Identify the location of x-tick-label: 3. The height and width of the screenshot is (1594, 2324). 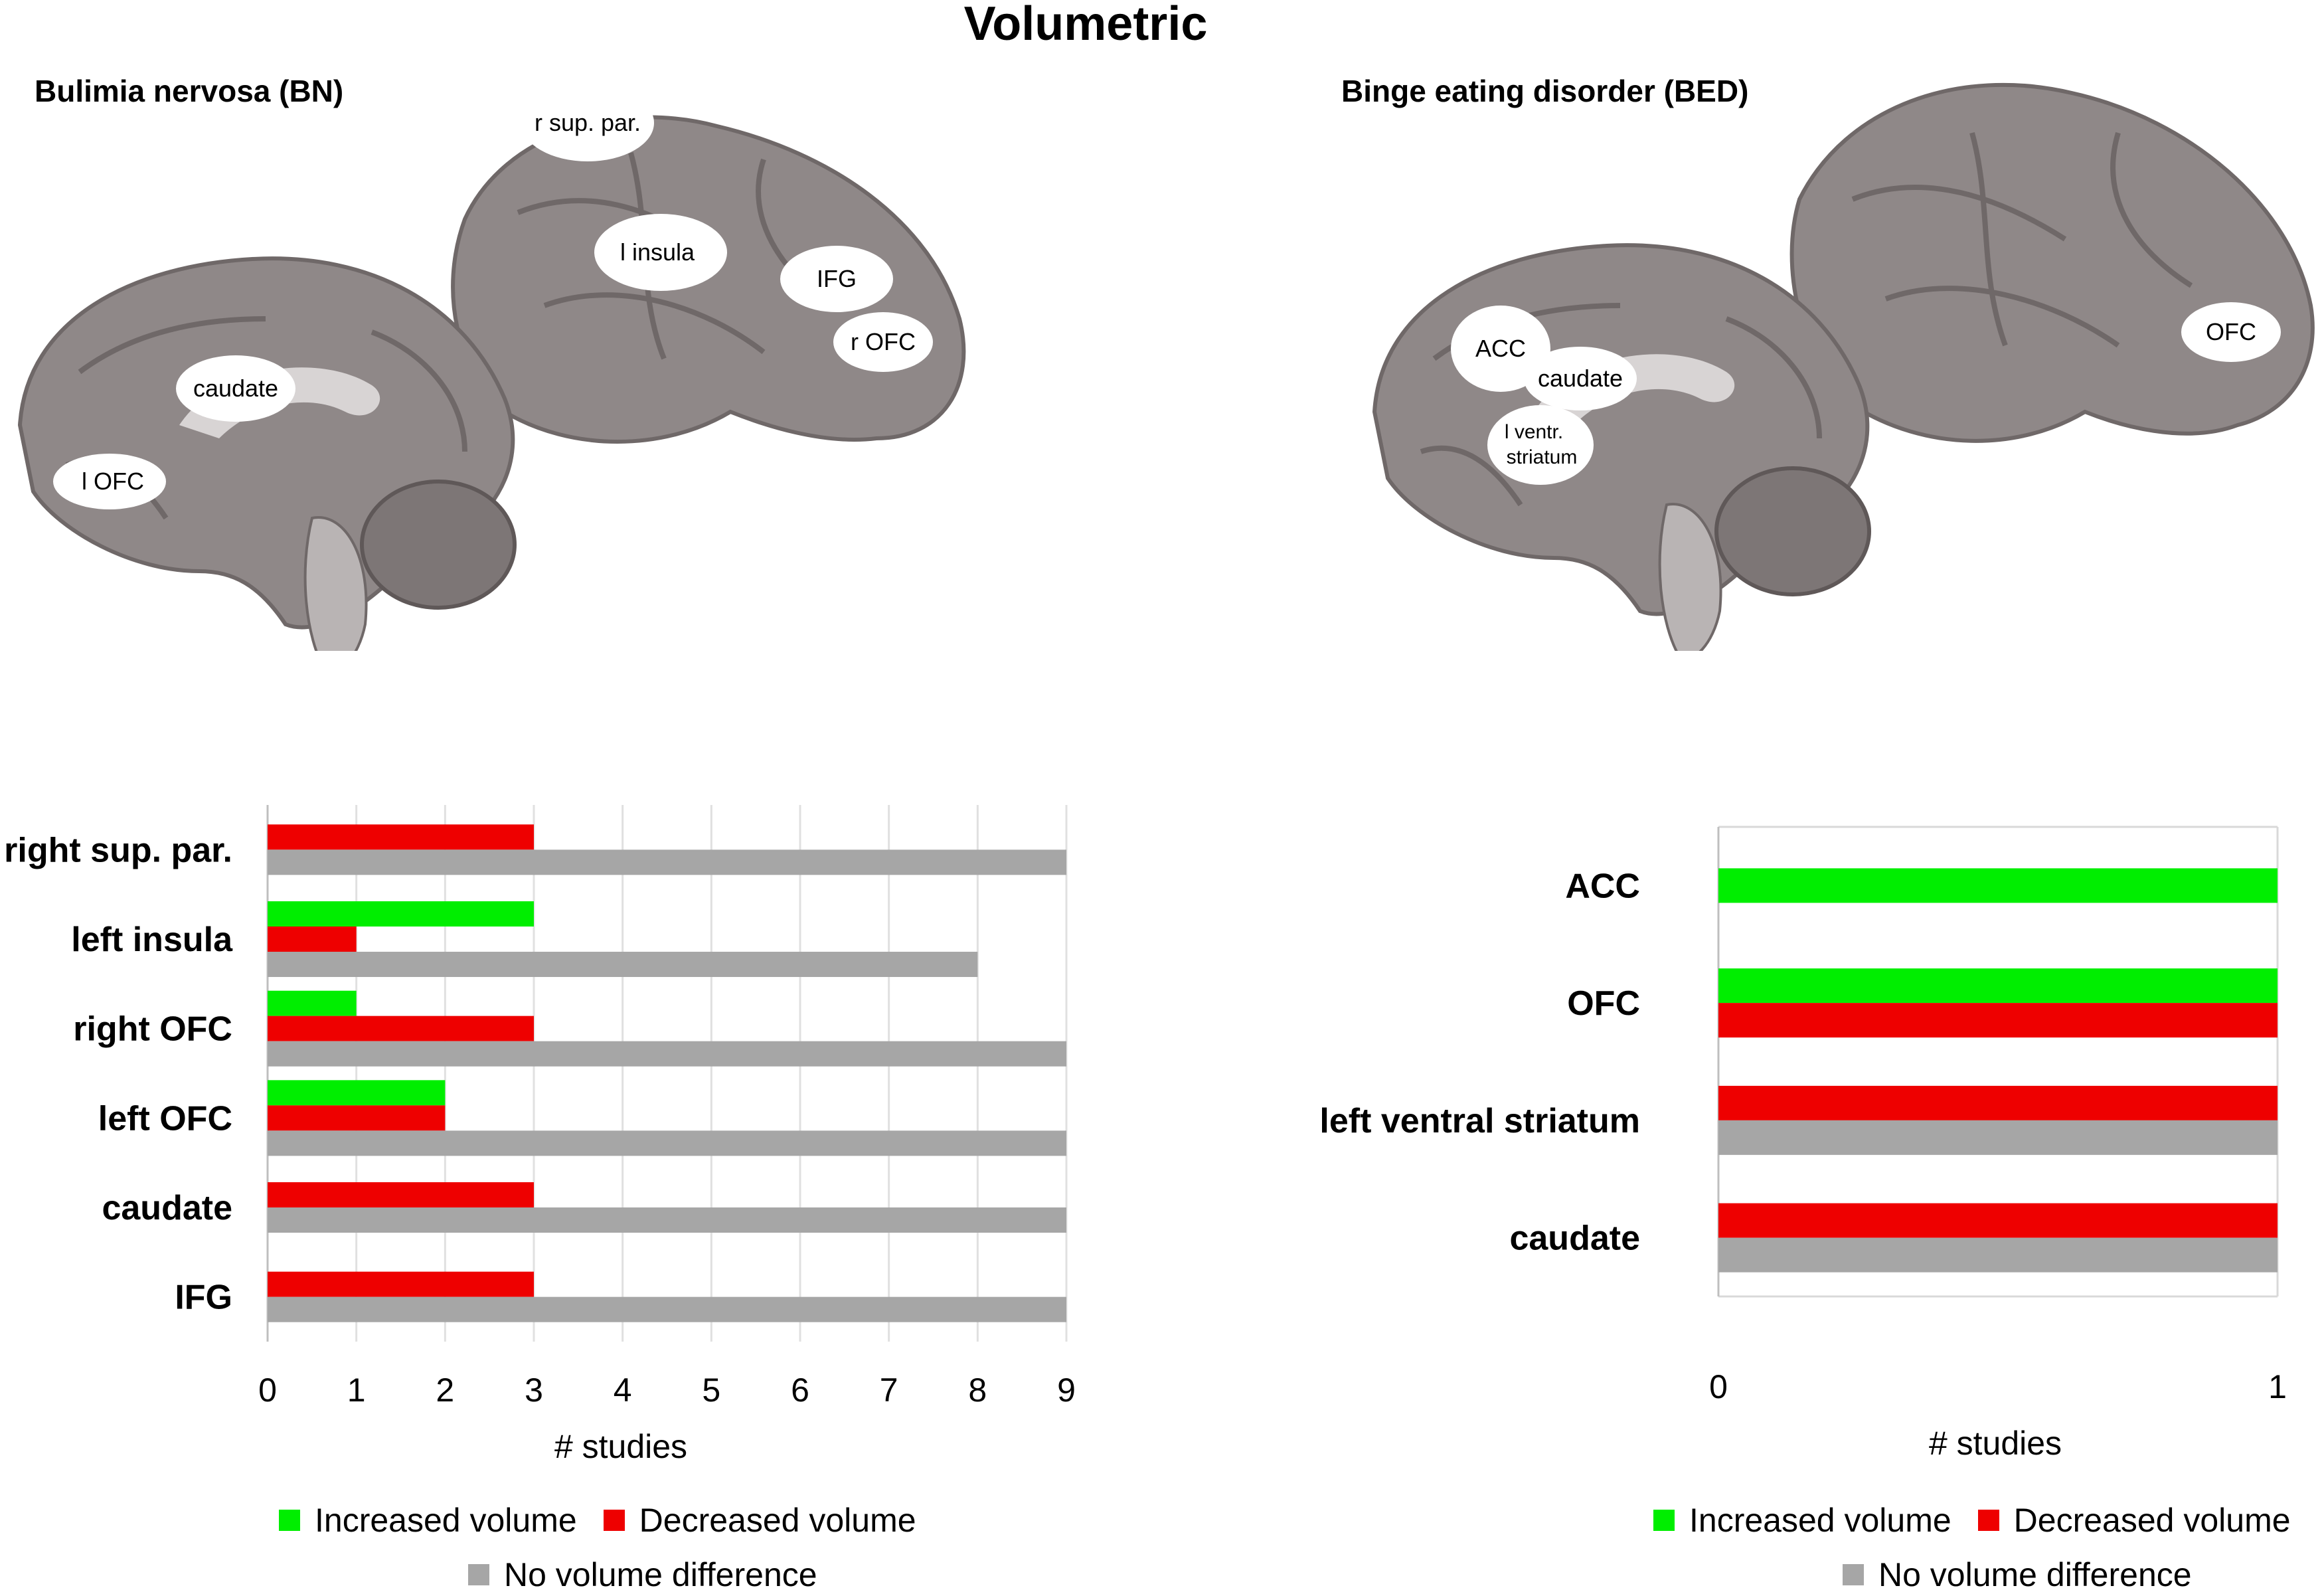
(534, 1390).